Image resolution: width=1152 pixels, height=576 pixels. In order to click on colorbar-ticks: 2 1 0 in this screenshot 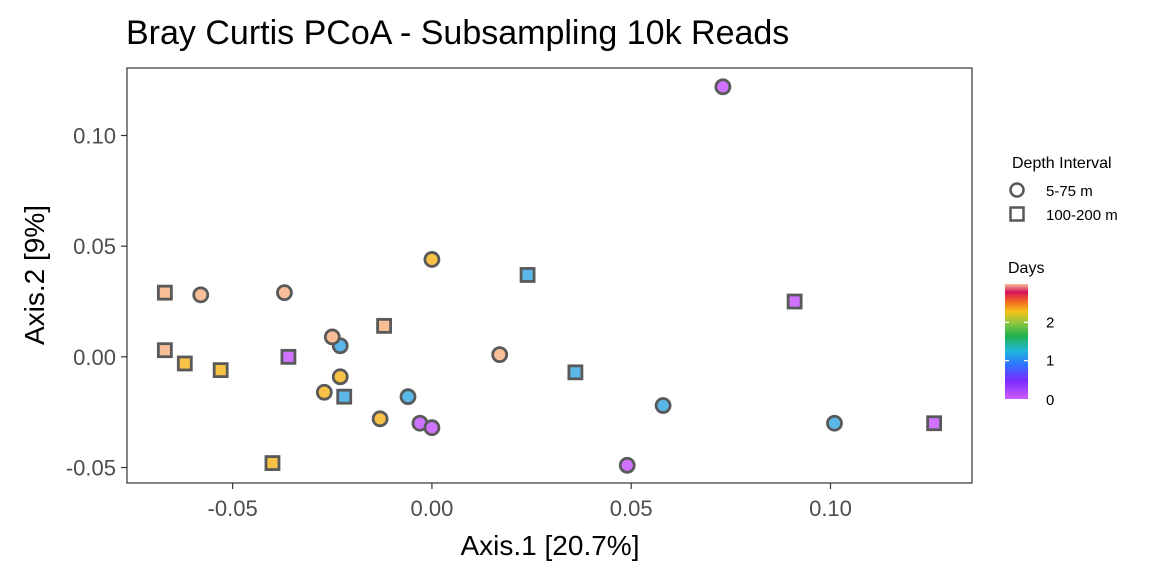, I will do `click(1029, 361)`.